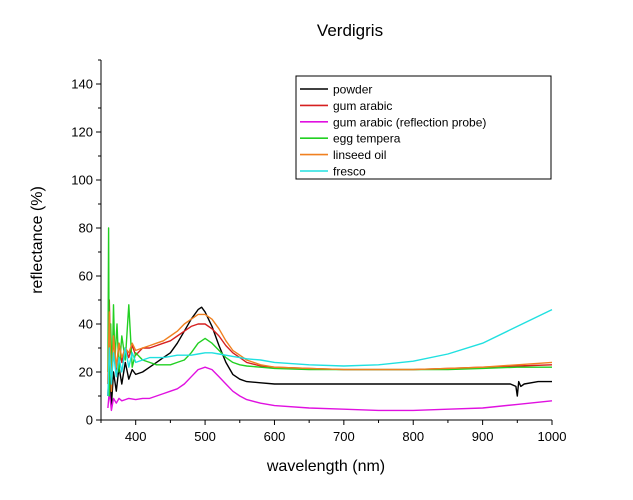 The image size is (633, 500). Describe the element at coordinates (86, 243) in the screenshot. I see `y-ticks: 0 20 40 60 80 100 120 140` at that location.